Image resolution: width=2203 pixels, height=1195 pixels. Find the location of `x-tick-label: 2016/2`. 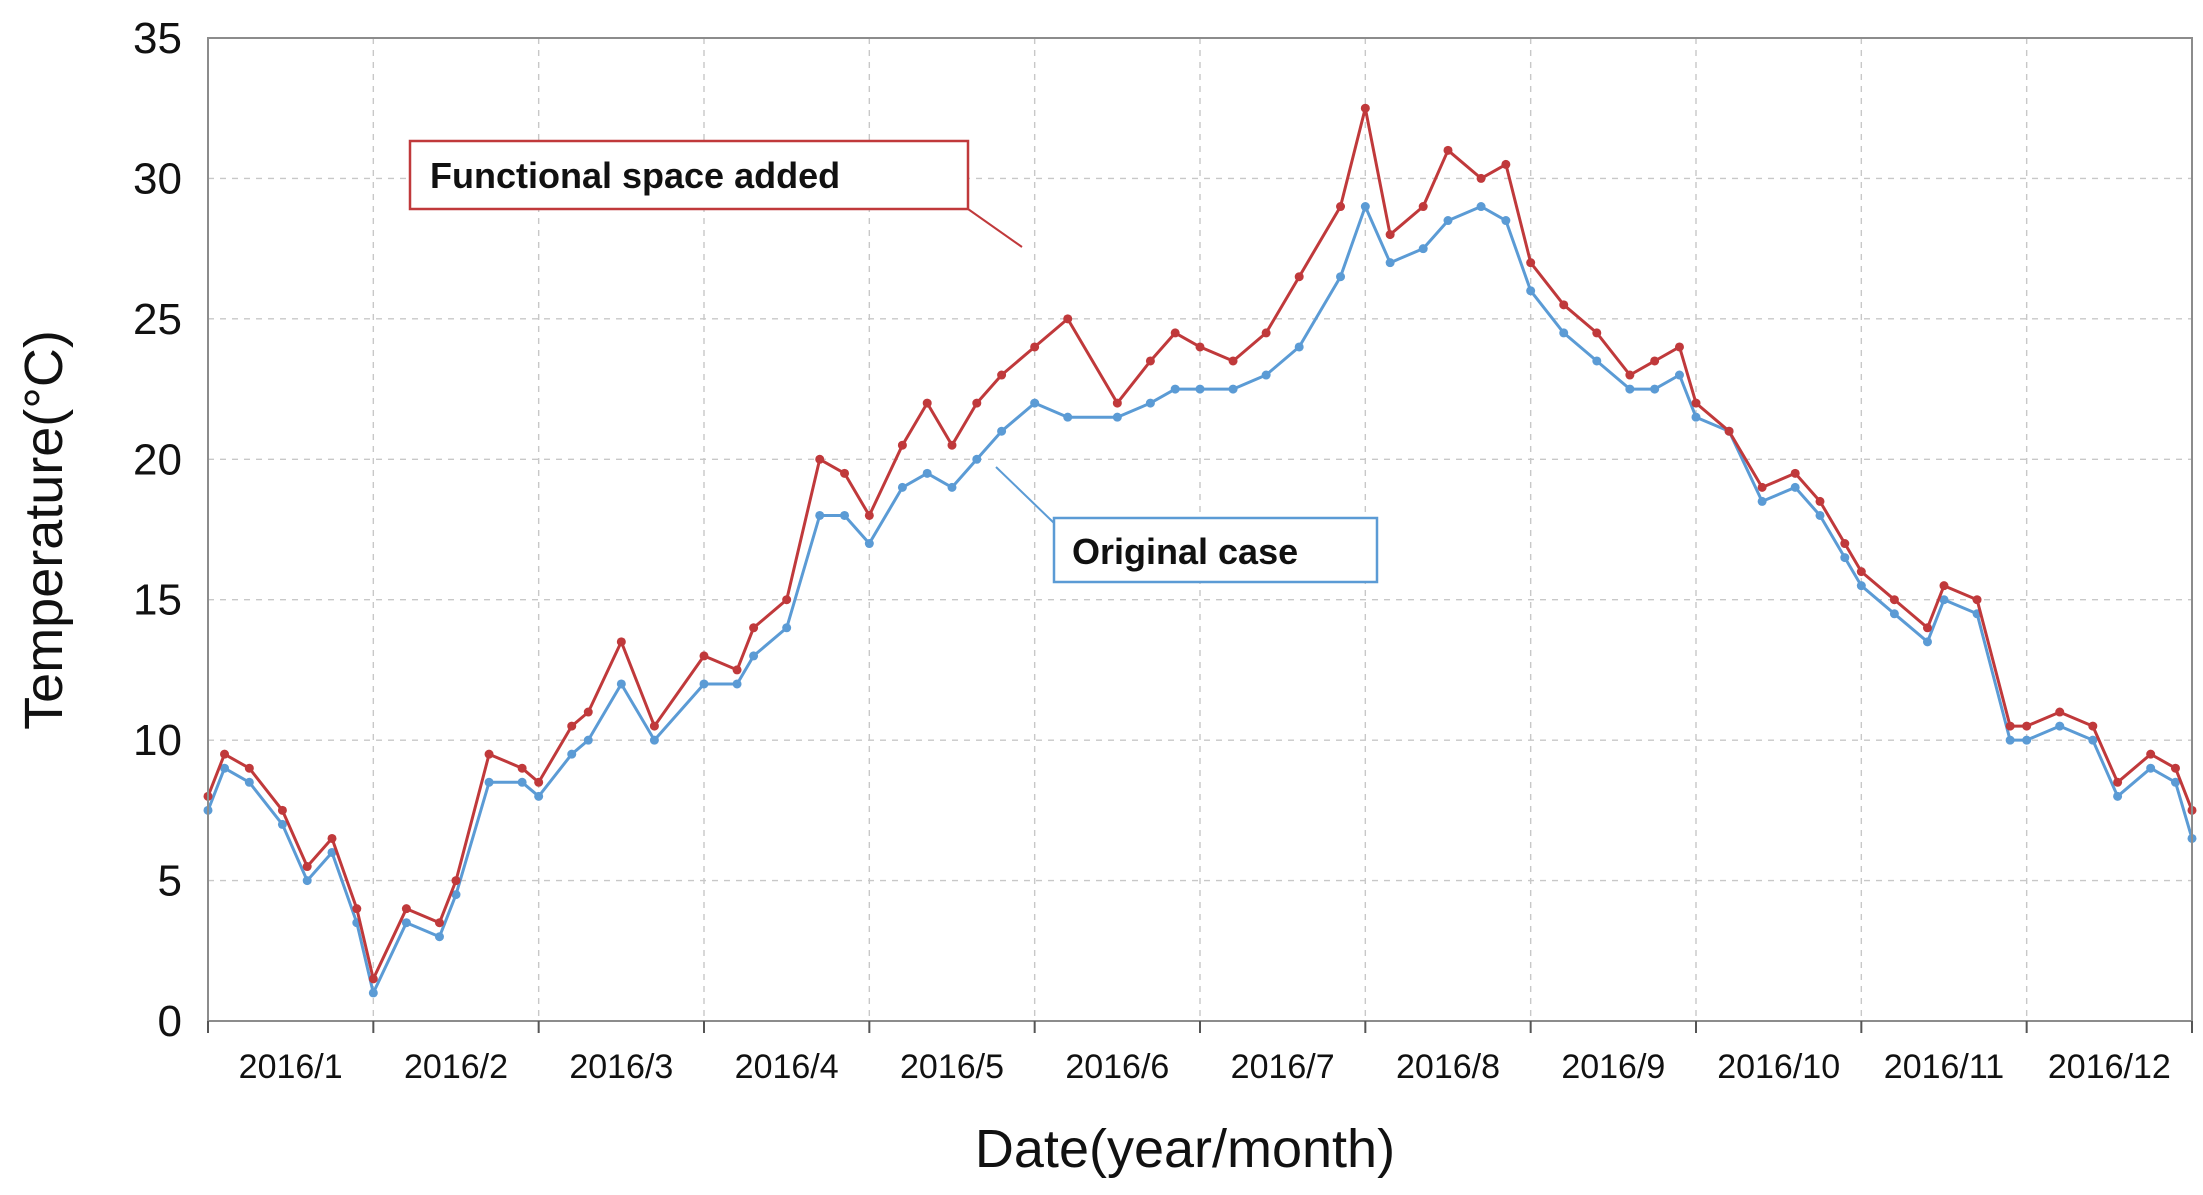

x-tick-label: 2016/2 is located at coordinates (456, 1067).